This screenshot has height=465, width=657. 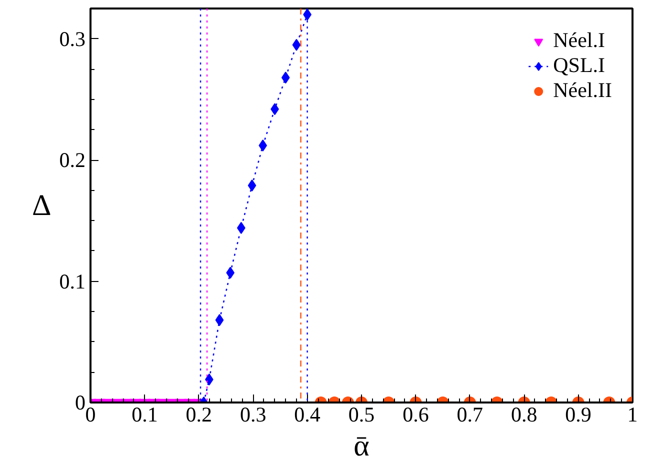 What do you see at coordinates (632, 414) in the screenshot?
I see `x-tick-label: 1` at bounding box center [632, 414].